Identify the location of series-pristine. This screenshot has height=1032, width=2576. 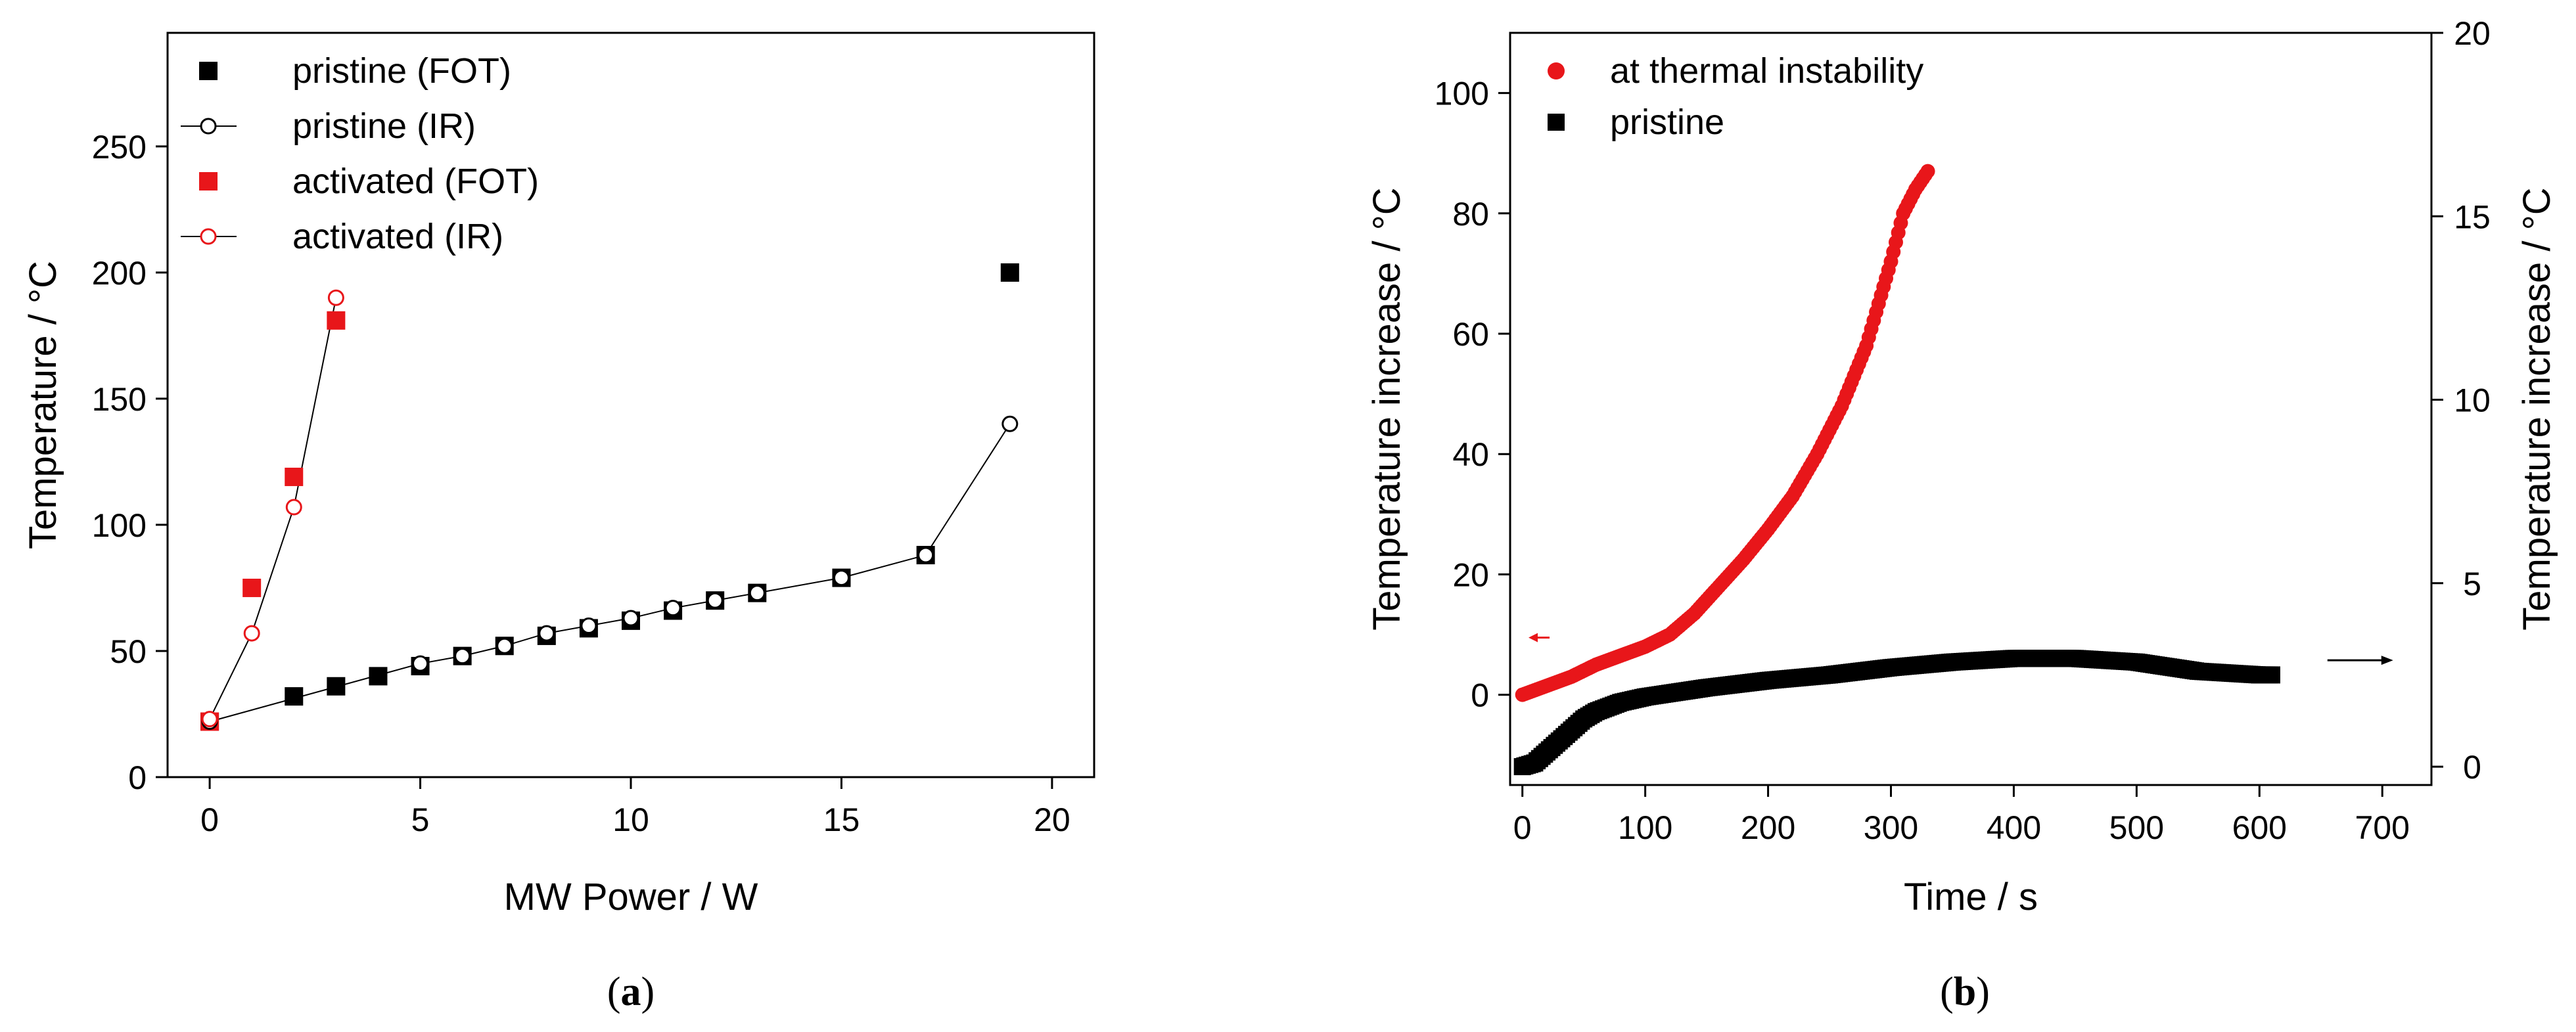
(1897, 713).